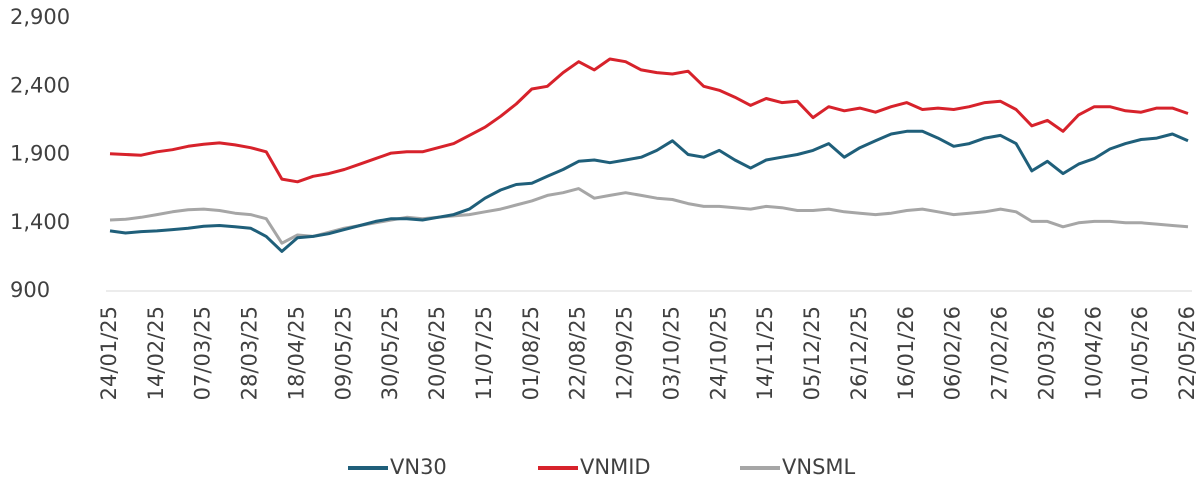 The height and width of the screenshot is (489, 1202). I want to click on x-tick-label: 20/03/26, so click(1046, 353).